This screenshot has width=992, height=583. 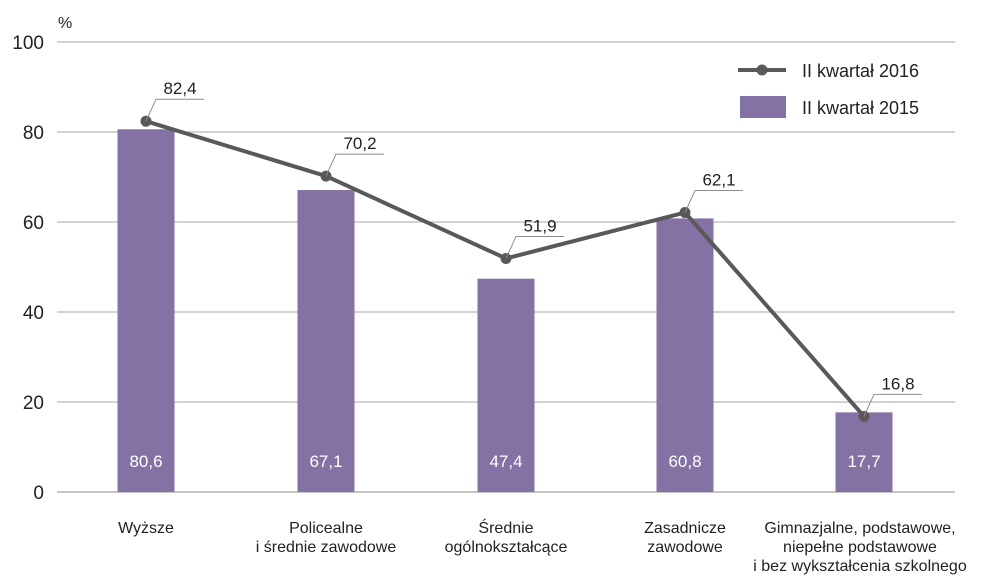 What do you see at coordinates (326, 547) in the screenshot?
I see `category-label-line: i średnie zawodowe` at bounding box center [326, 547].